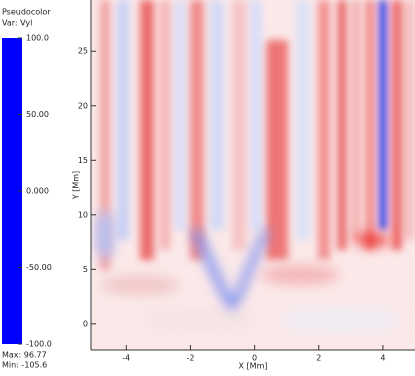 This screenshot has height=376, width=415. What do you see at coordinates (83, 51) in the screenshot?
I see `y-tick-label: 25` at bounding box center [83, 51].